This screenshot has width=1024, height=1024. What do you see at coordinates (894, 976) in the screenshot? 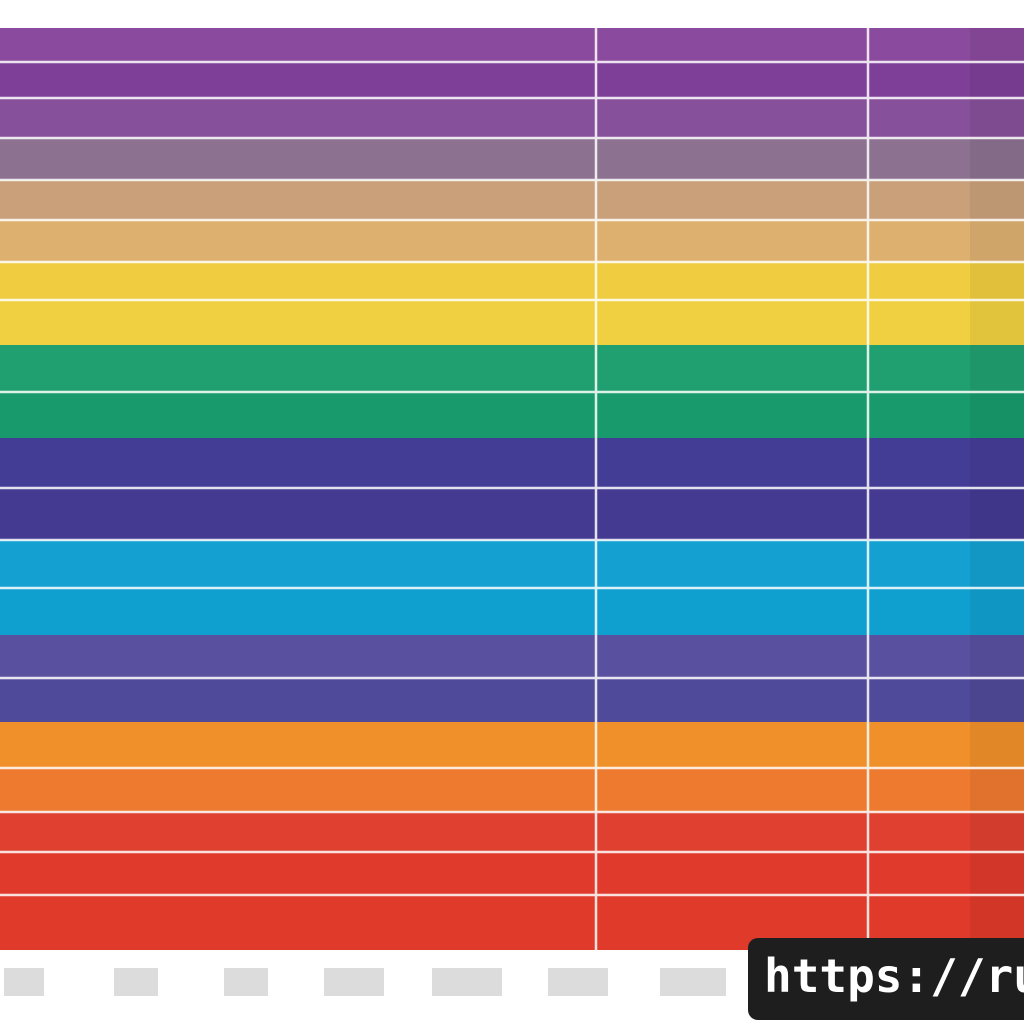
I see `watermark: https://ru-` at bounding box center [894, 976].